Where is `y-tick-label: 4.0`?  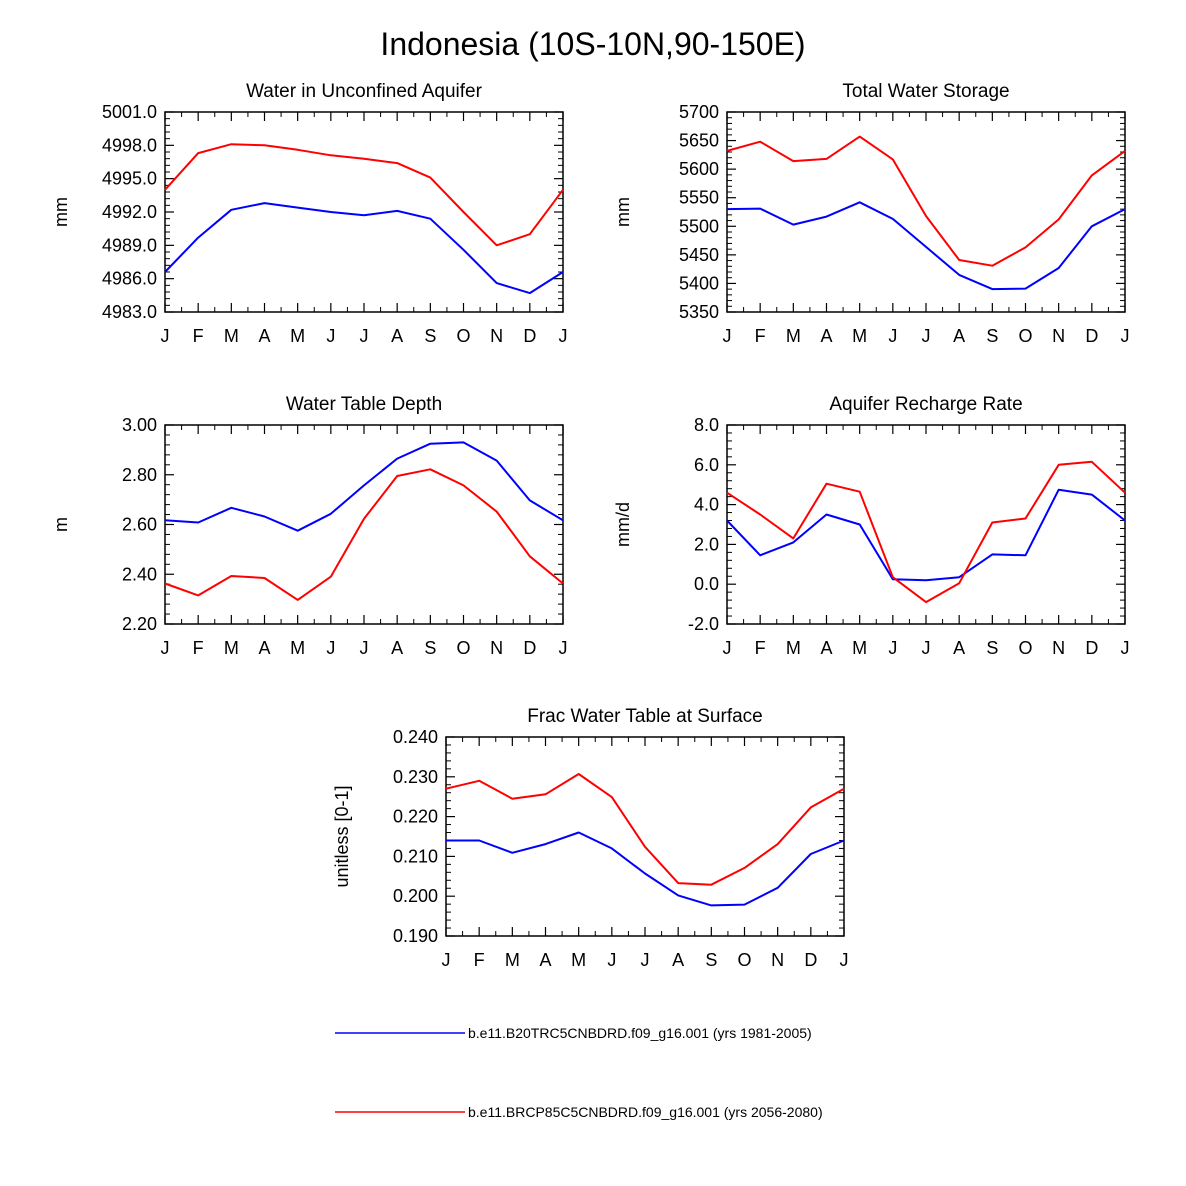 y-tick-label: 4.0 is located at coordinates (706, 505).